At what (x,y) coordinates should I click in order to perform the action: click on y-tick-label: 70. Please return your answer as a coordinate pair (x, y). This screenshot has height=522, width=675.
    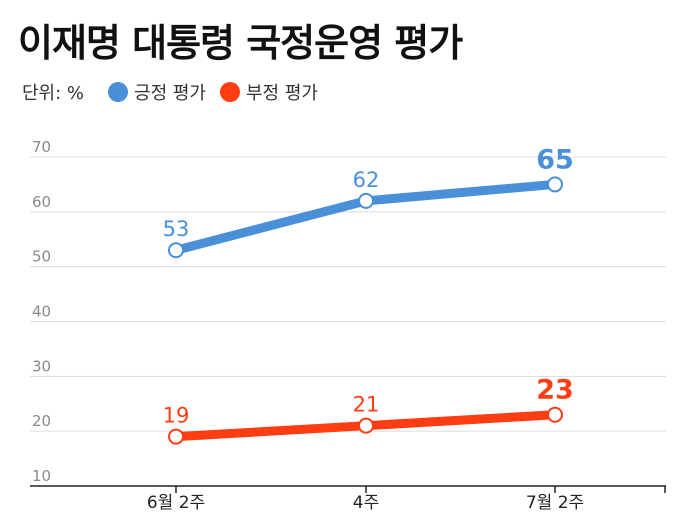
    Looking at the image, I should click on (41, 147).